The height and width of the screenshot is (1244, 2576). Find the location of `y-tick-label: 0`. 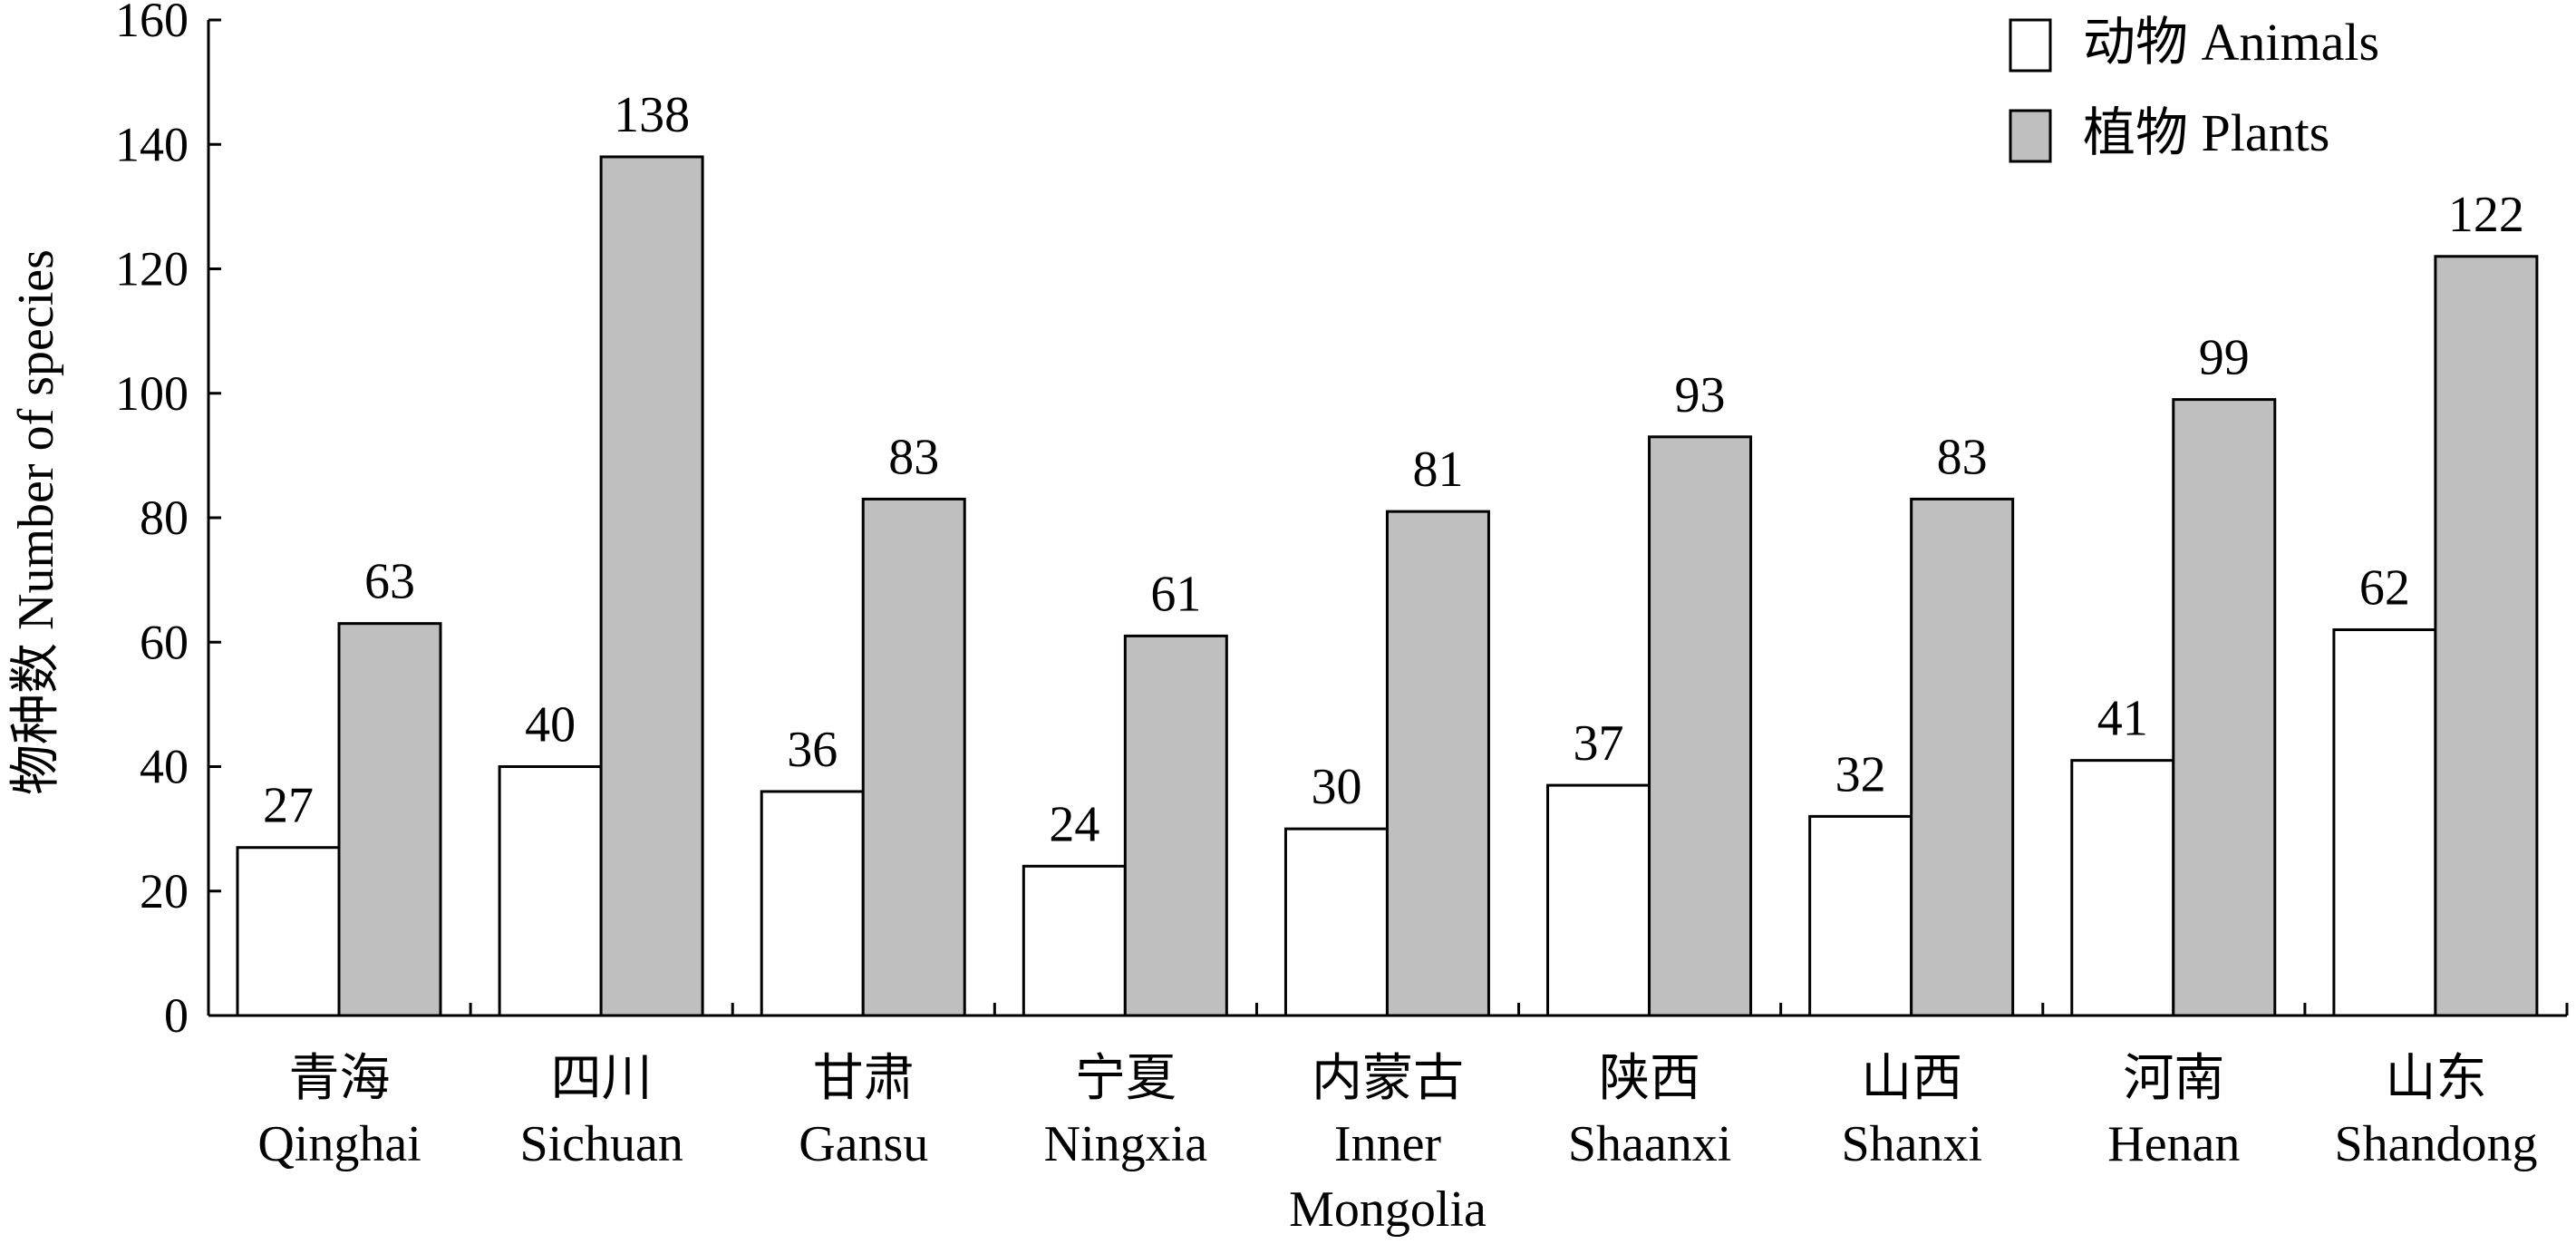

y-tick-label: 0 is located at coordinates (176, 1016).